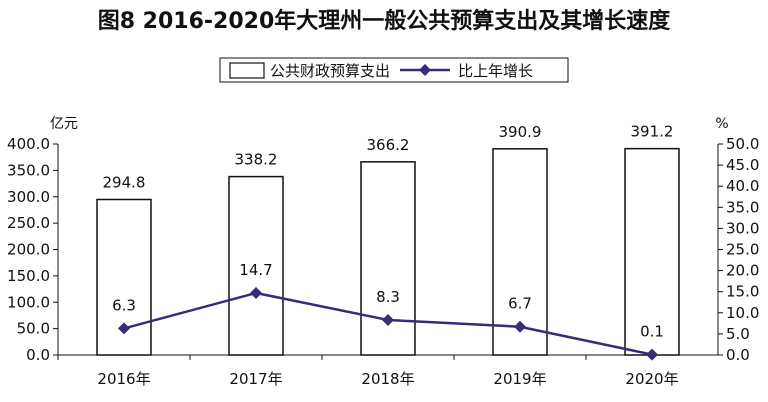 Image resolution: width=768 pixels, height=402 pixels. Describe the element at coordinates (387, 379) in the screenshot. I see `category-label: 2018年` at that location.